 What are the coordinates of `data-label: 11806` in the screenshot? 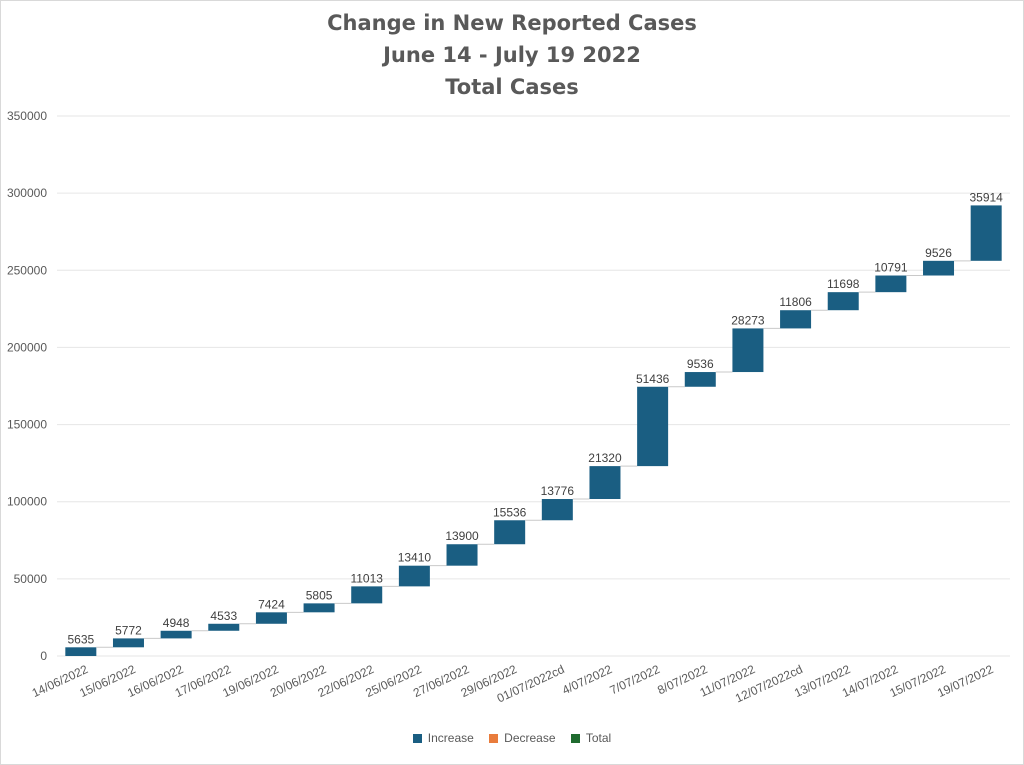 It's located at (795, 302).